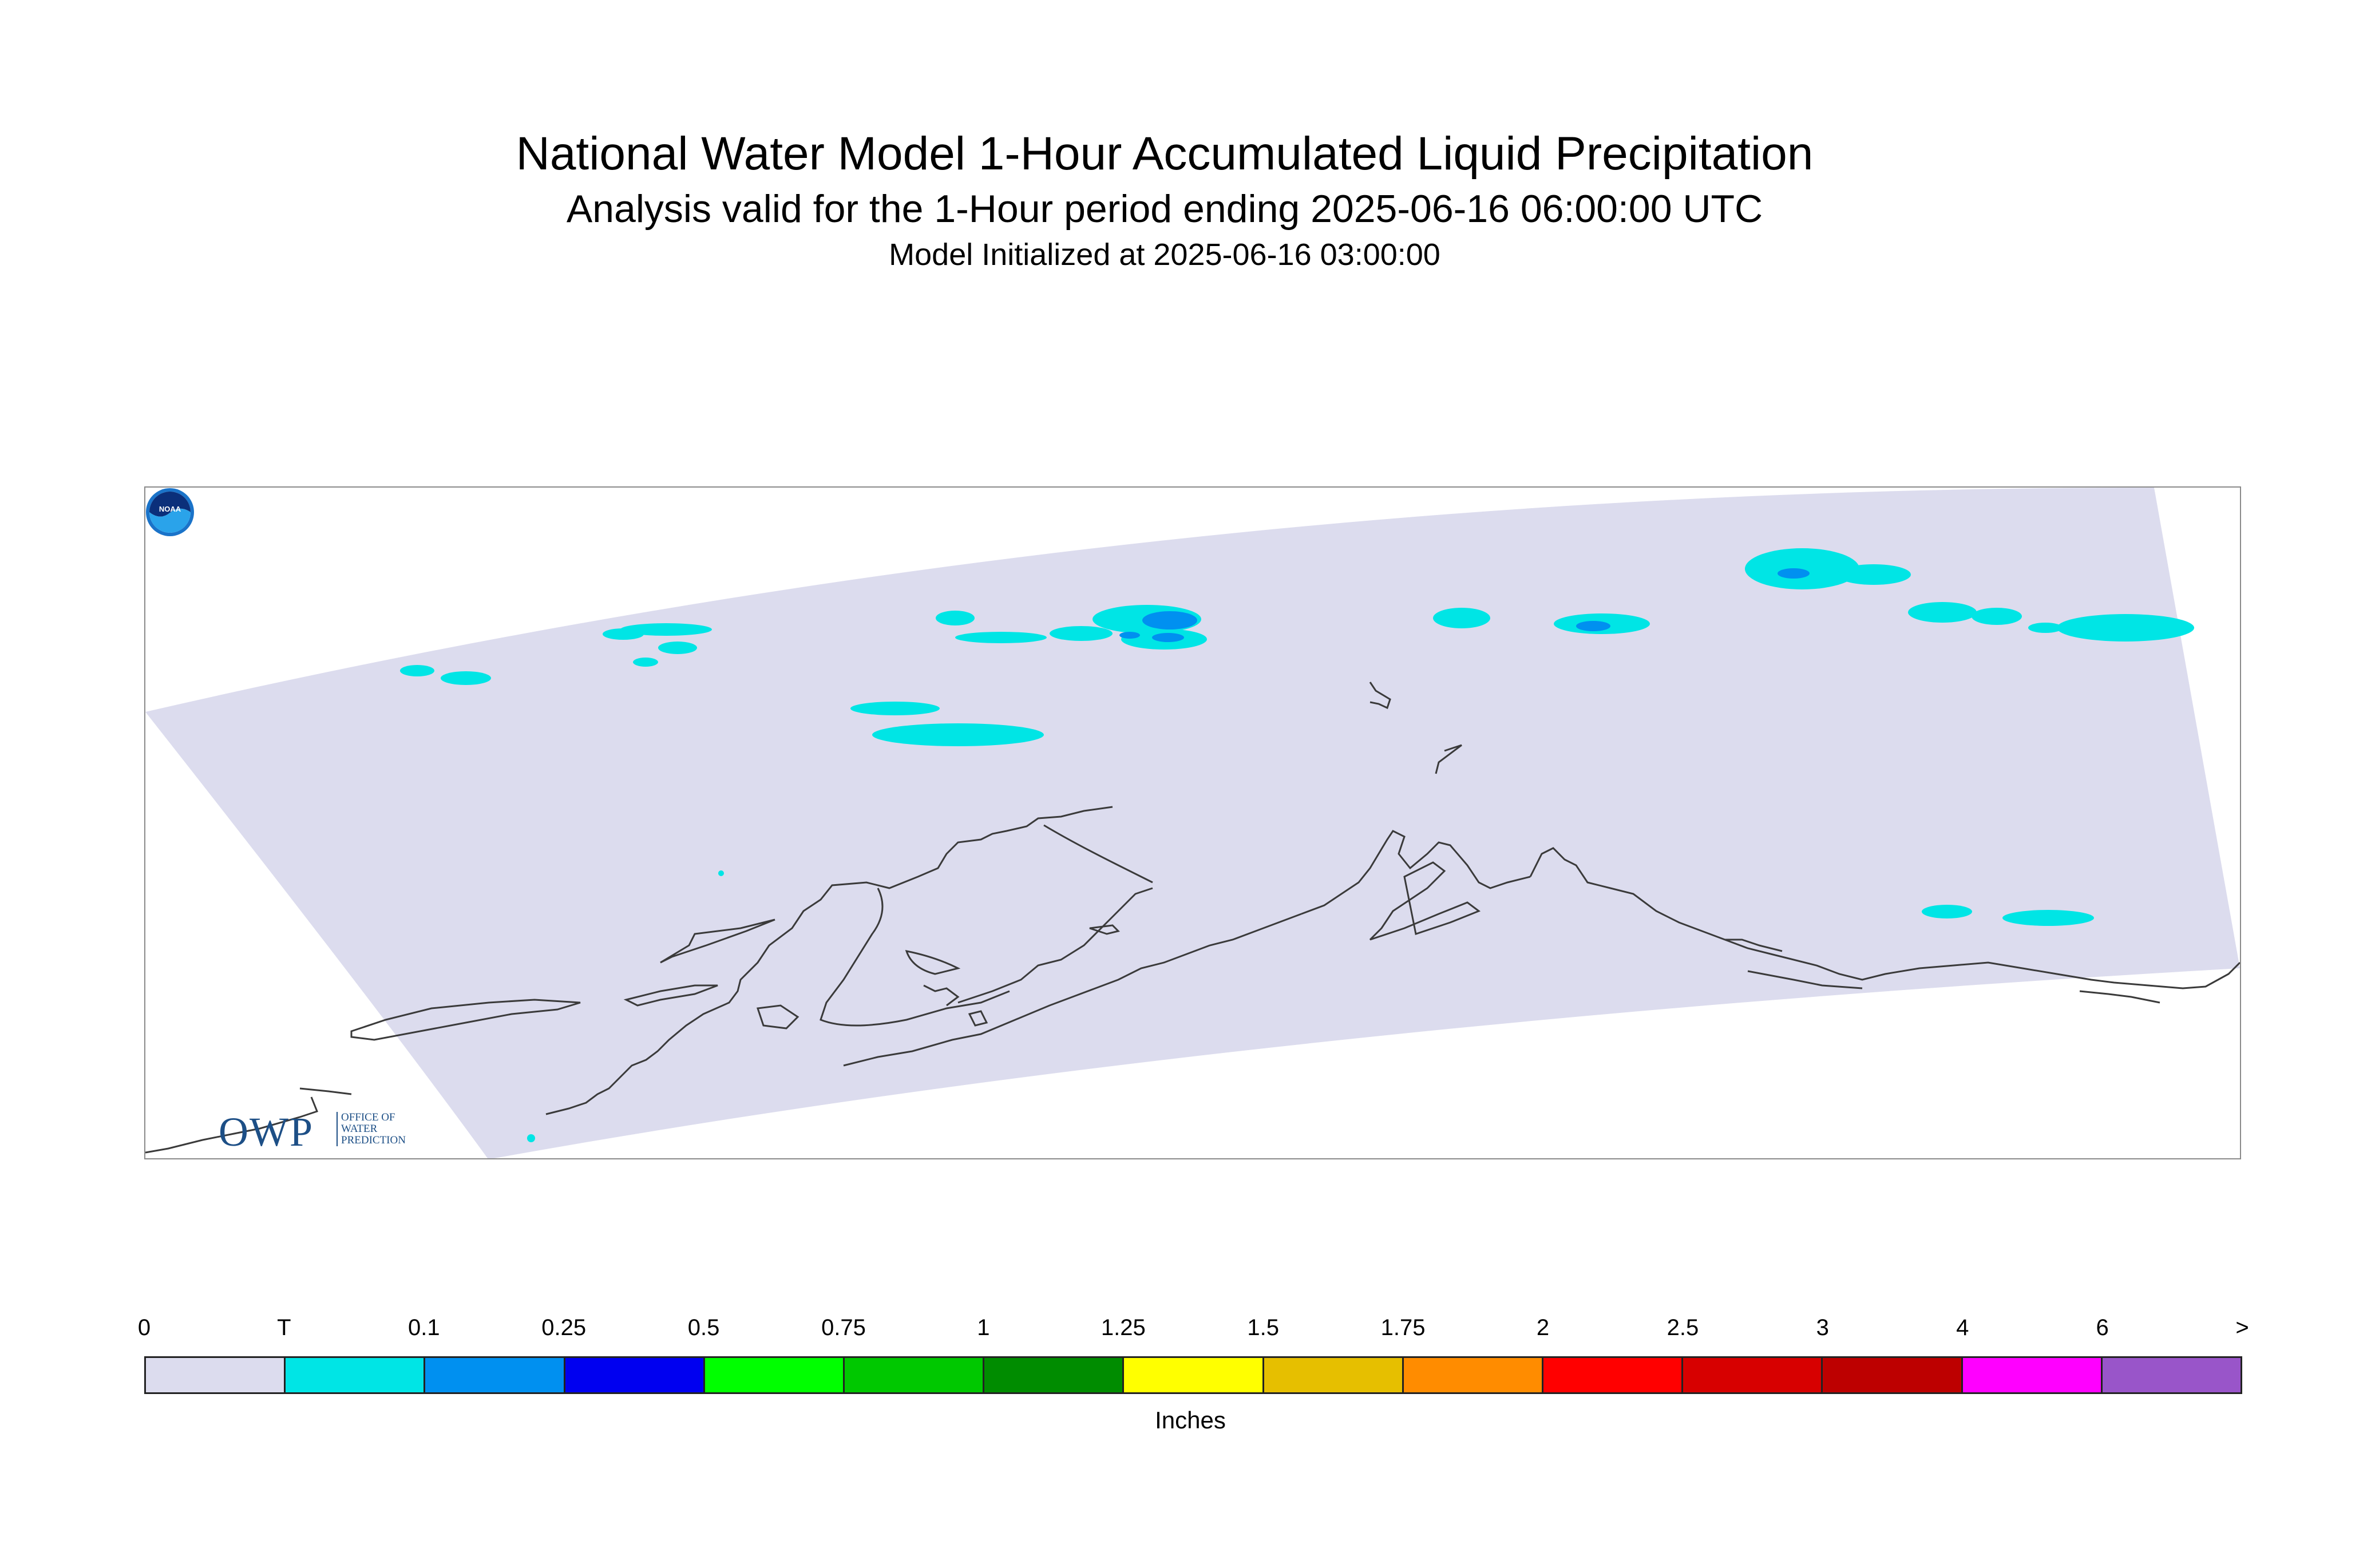 This screenshot has width=2375, height=1568. What do you see at coordinates (424, 1327) in the screenshot?
I see `colorbar-tick-label: 0.1` at bounding box center [424, 1327].